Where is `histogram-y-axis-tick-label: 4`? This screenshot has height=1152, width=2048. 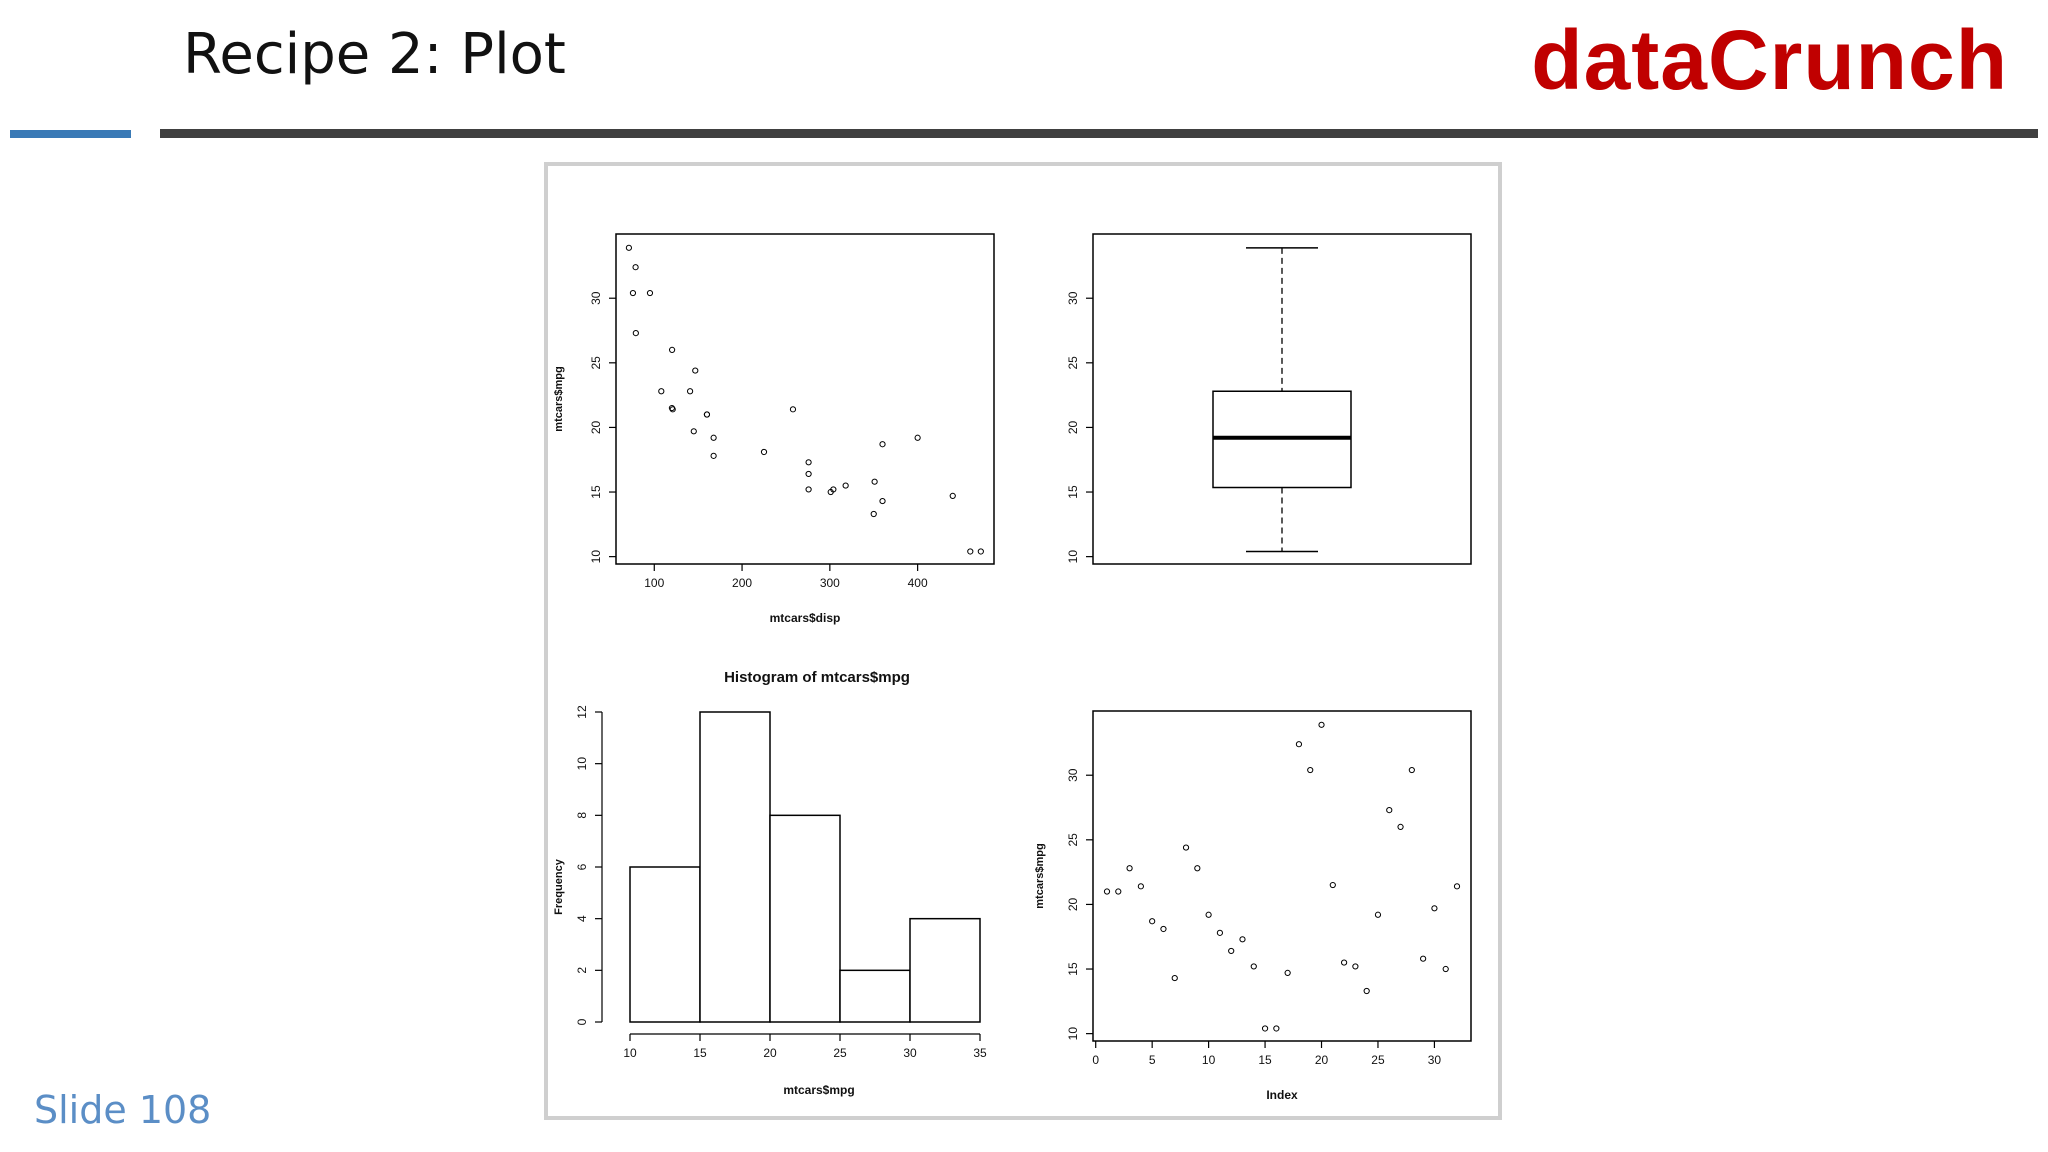
histogram-y-axis-tick-label: 4 is located at coordinates (582, 918).